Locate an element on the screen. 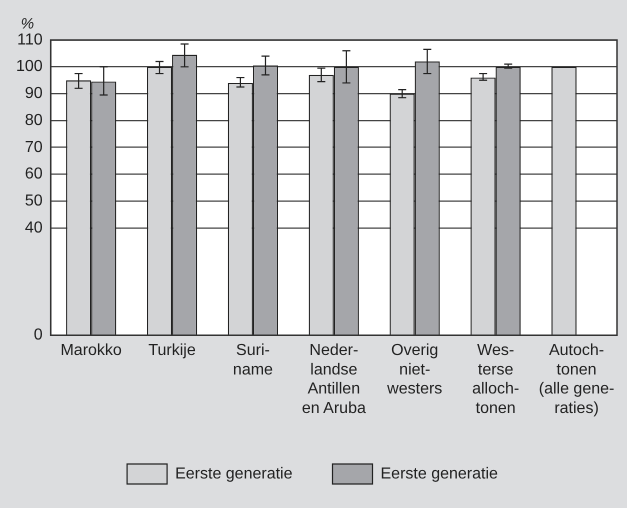 The width and height of the screenshot is (627, 508). y-tick-label: 60 is located at coordinates (33, 174).